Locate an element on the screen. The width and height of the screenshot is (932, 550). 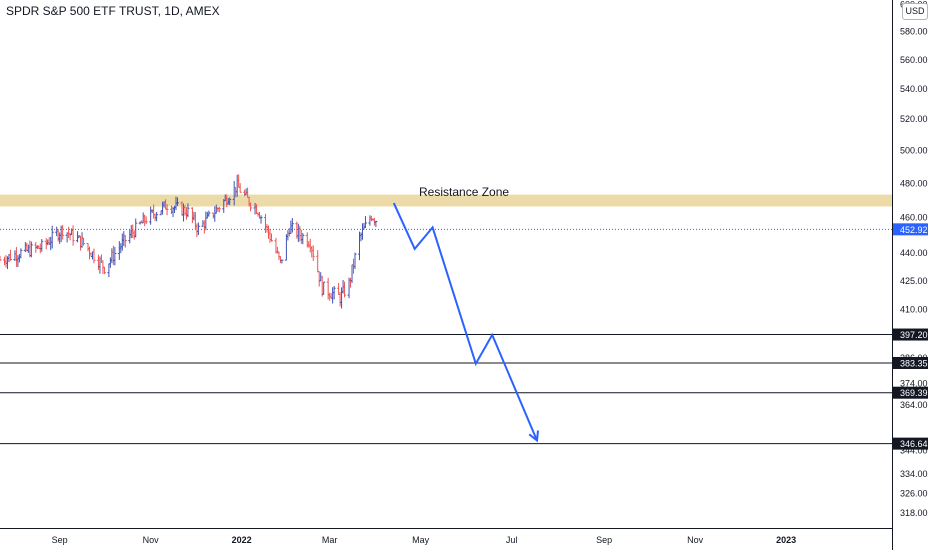
level-price-label: 383.35 is located at coordinates (914, 363).